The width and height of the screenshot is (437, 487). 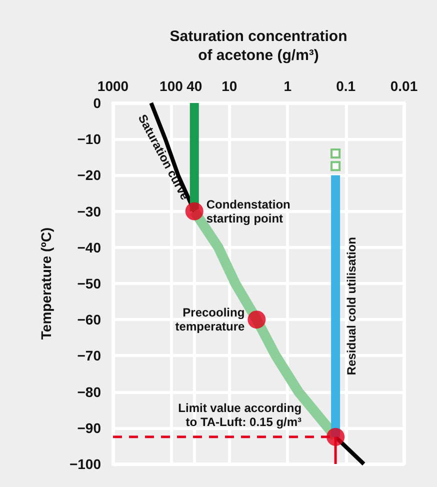 I want to click on x-tick-label: 40, so click(x=194, y=86).